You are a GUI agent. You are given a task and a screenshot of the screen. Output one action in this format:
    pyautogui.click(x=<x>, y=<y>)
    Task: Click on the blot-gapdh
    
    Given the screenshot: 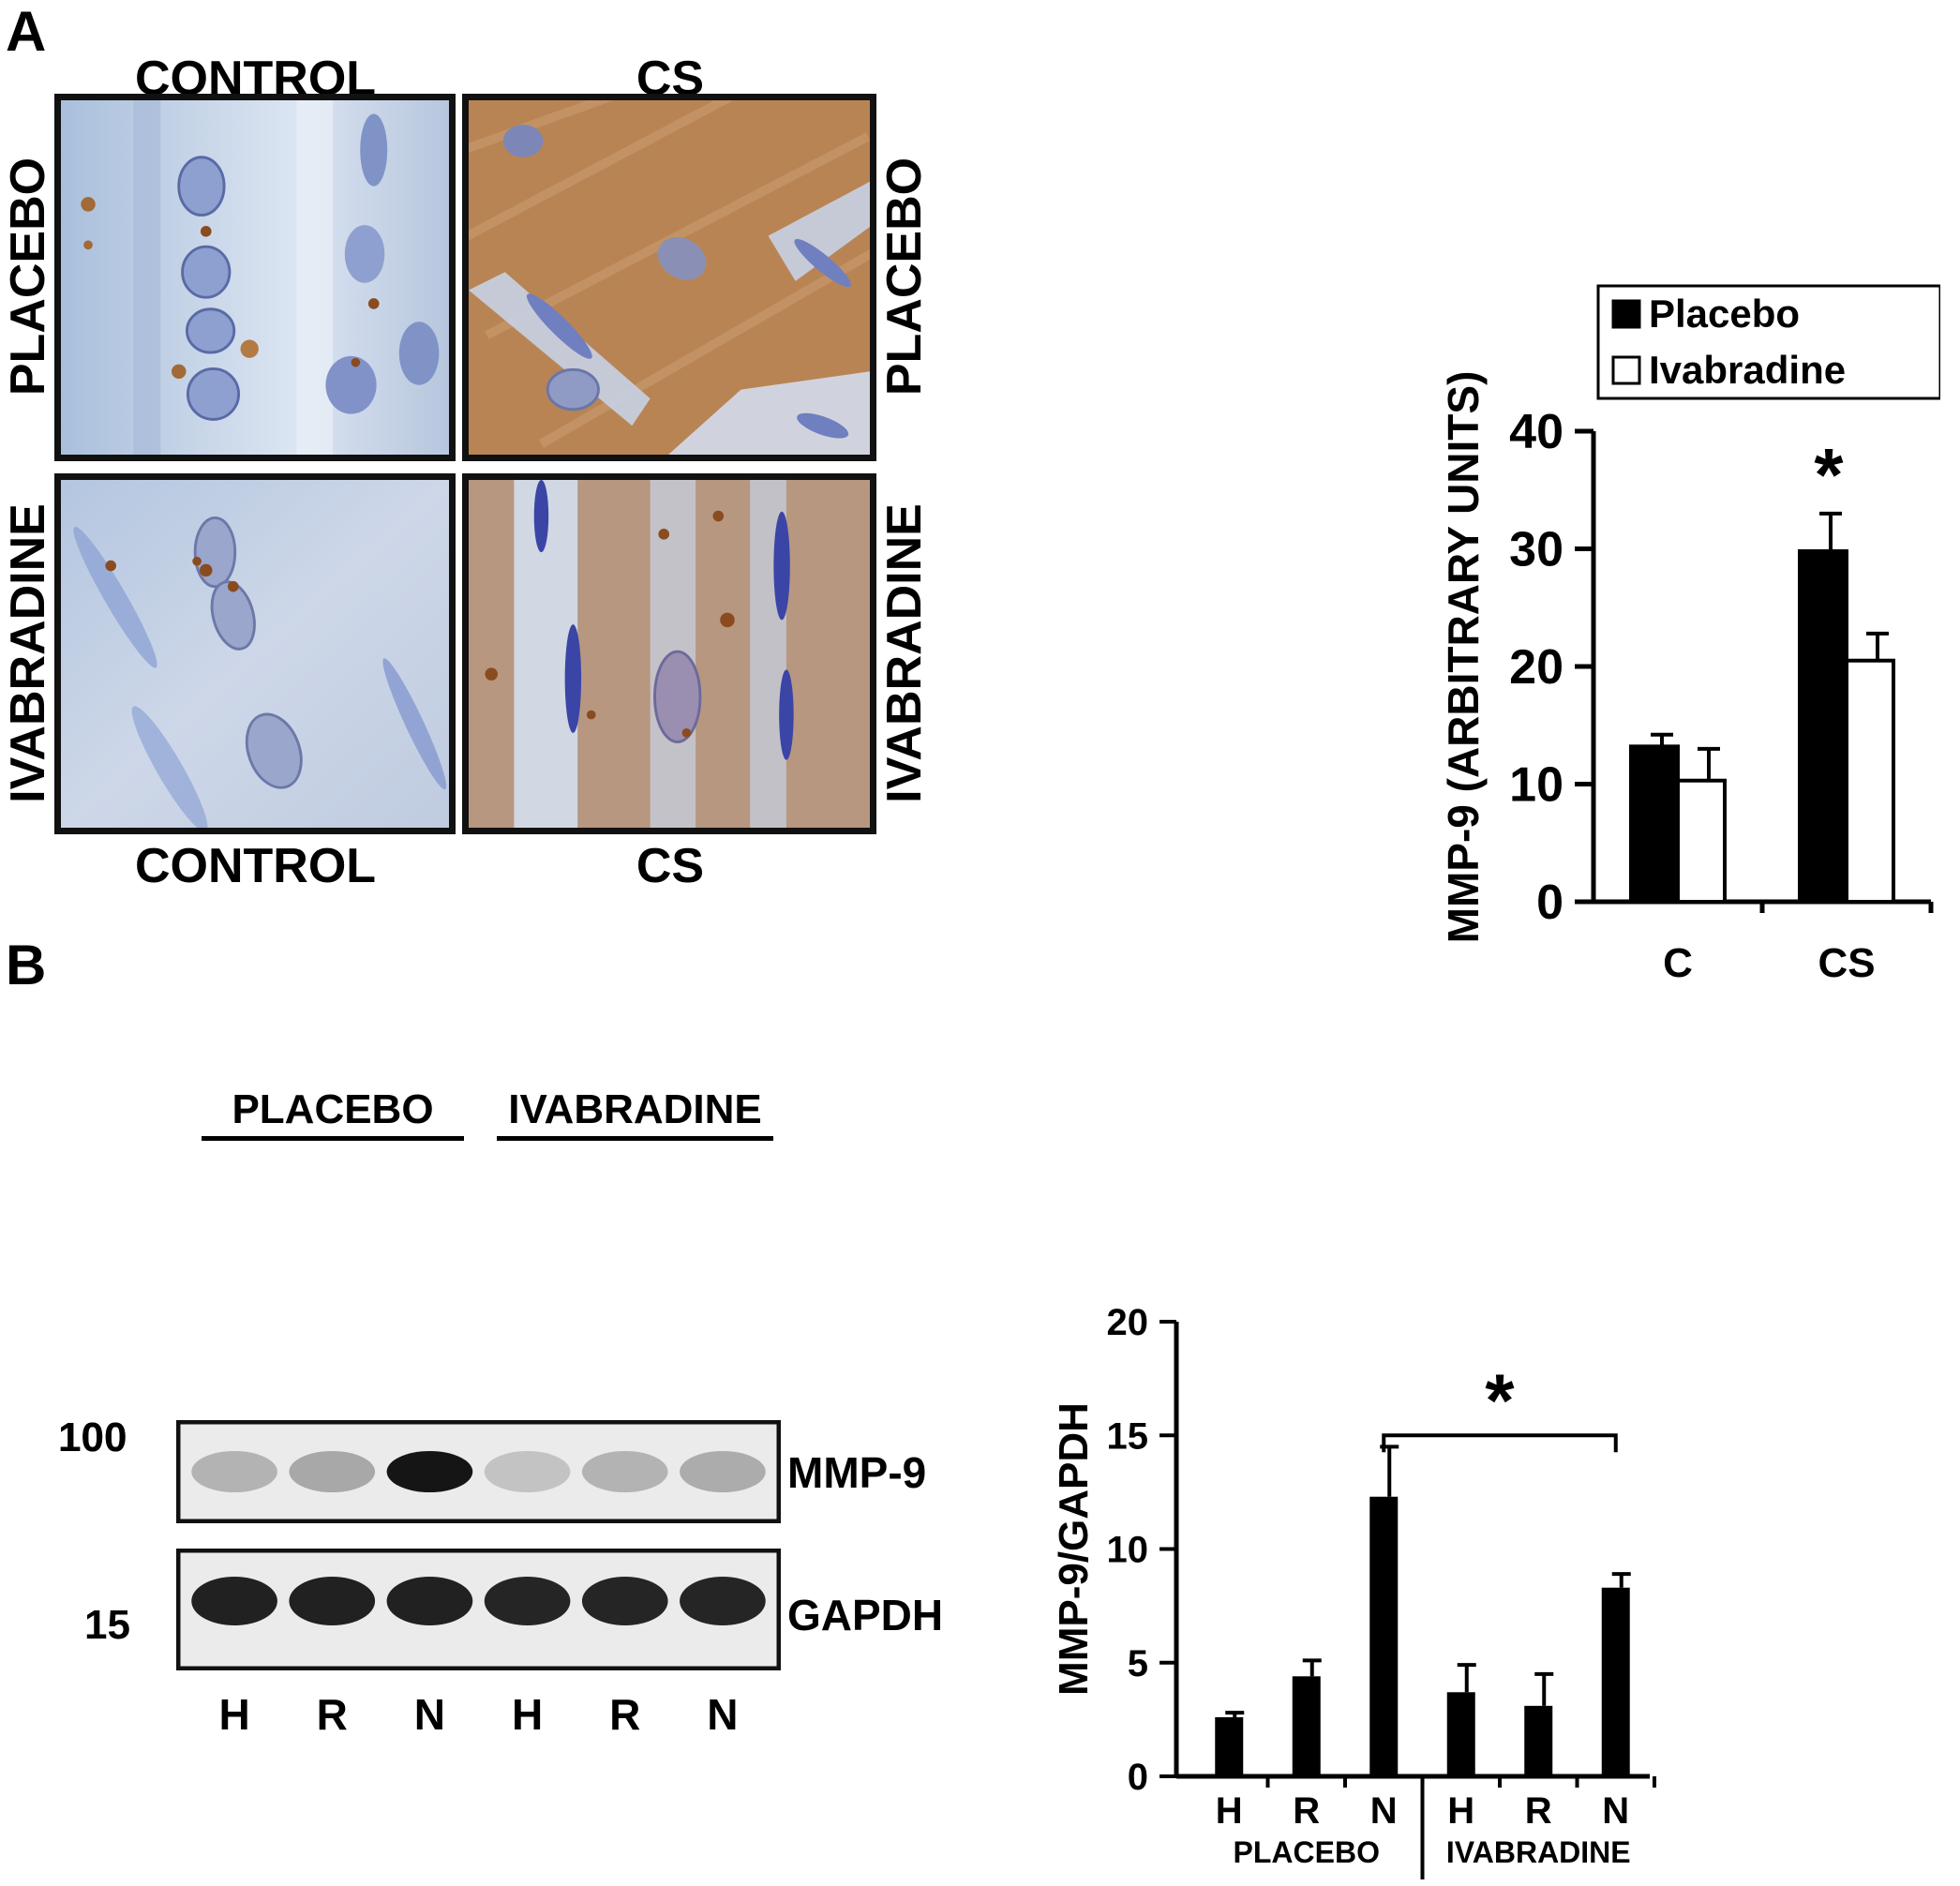 What is the action you would take?
    pyautogui.click(x=479, y=1609)
    